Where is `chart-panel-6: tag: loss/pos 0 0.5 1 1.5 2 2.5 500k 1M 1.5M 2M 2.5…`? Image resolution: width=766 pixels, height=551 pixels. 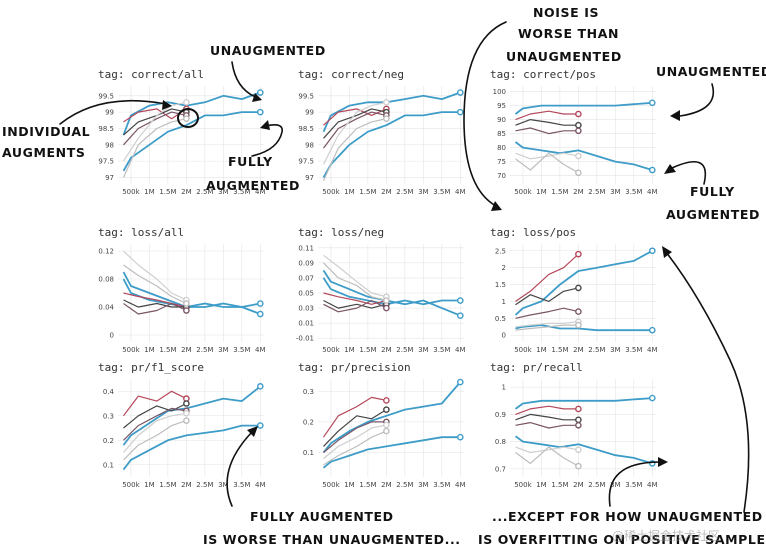
chart-panel-6: tag: loss/pos 0 0.5 1 1.5 2 2.5 500k 1M 1.5M 2M 2.5… is located at coordinates (574, 290).